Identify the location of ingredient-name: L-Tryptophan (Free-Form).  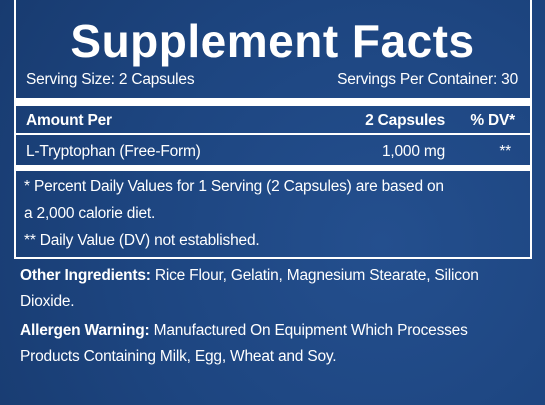
(113, 151).